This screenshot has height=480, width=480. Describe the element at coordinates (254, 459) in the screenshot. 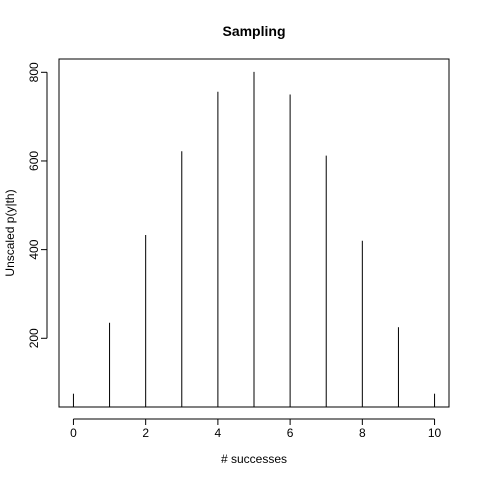

I see `x-axis-label: # successes` at that location.